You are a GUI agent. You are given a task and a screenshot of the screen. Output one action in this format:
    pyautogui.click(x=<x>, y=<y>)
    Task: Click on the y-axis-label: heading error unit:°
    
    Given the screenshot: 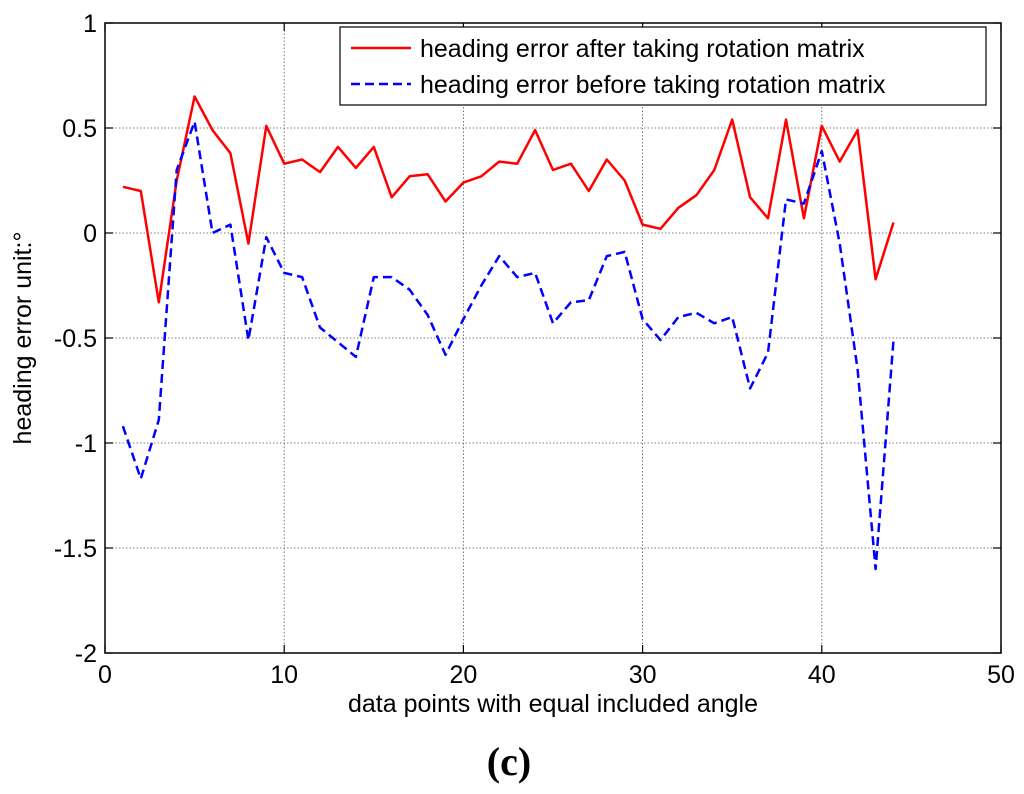 What is the action you would take?
    pyautogui.click(x=23, y=338)
    